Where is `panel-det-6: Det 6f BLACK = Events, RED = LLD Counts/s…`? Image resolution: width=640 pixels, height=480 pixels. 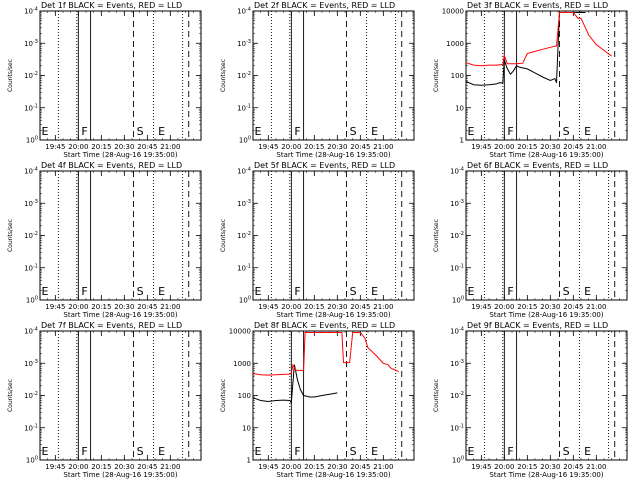
panel-det-6: Det 6f BLACK = Events, RED = LLD Counts/s… is located at coordinates (530, 240).